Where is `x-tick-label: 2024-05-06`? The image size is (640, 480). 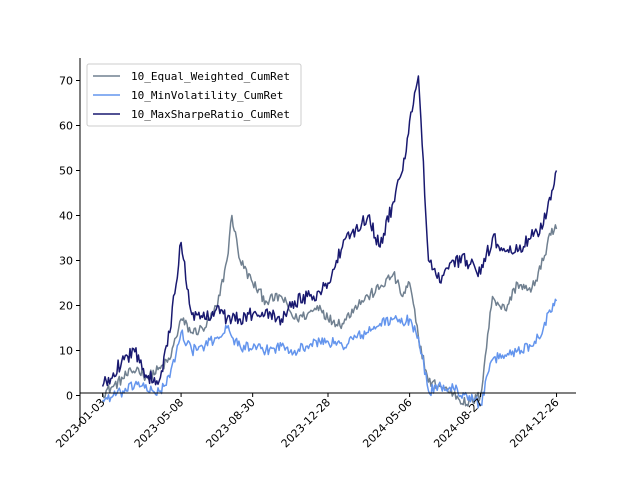 x-tick-label: 2024-05-06 is located at coordinates (387, 423).